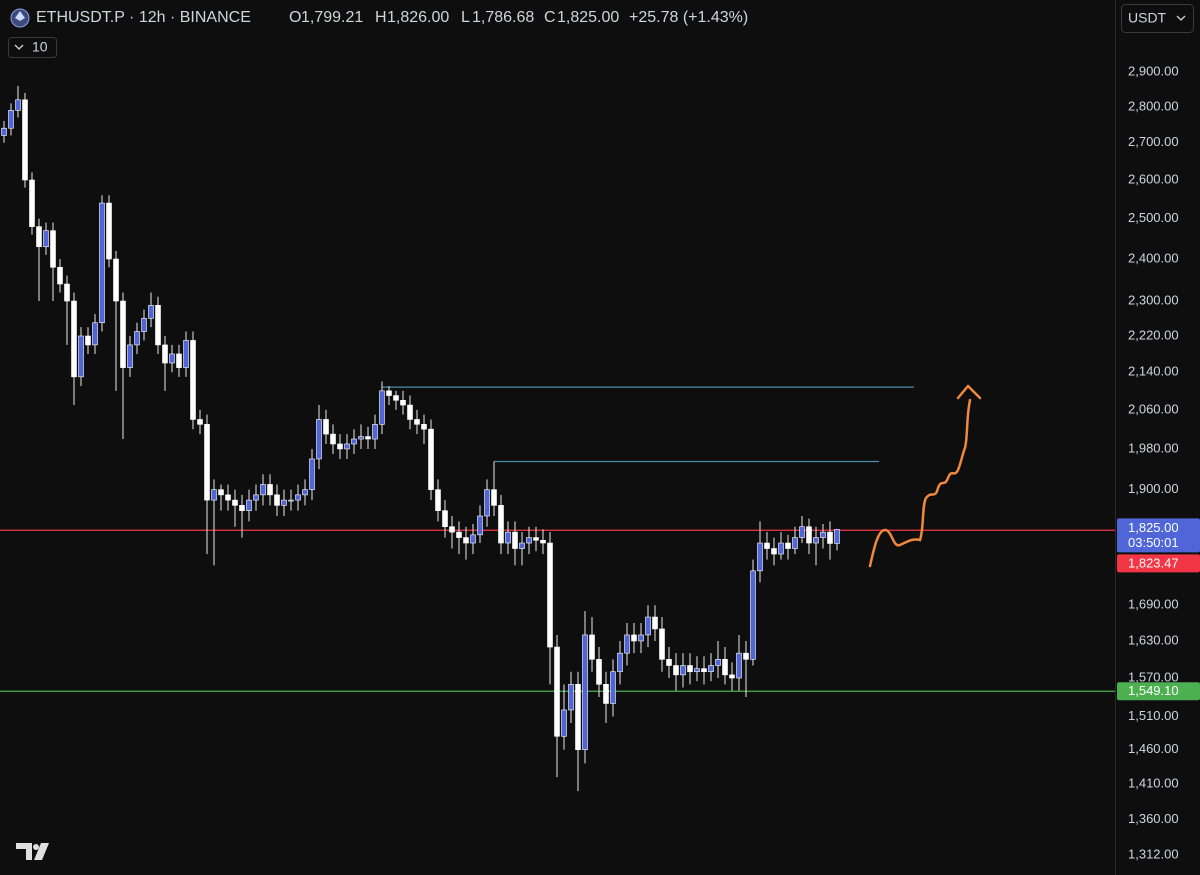 The width and height of the screenshot is (1200, 875). Describe the element at coordinates (1147, 18) in the screenshot. I see `currency-label: USDT` at that location.